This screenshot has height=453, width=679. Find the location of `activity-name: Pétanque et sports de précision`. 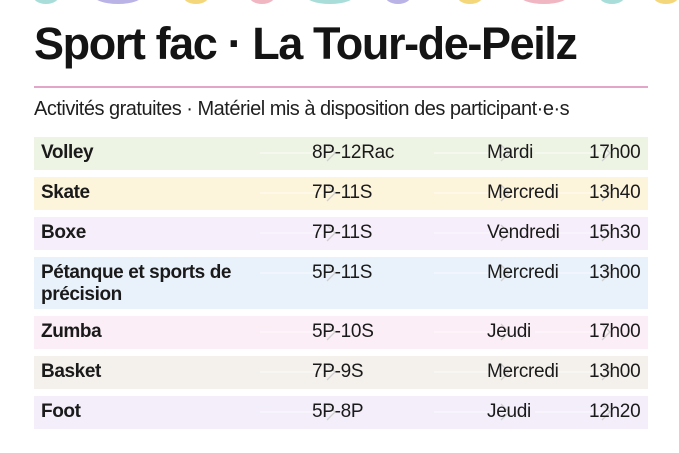

activity-name: Pétanque et sports de précision is located at coordinates (136, 283).